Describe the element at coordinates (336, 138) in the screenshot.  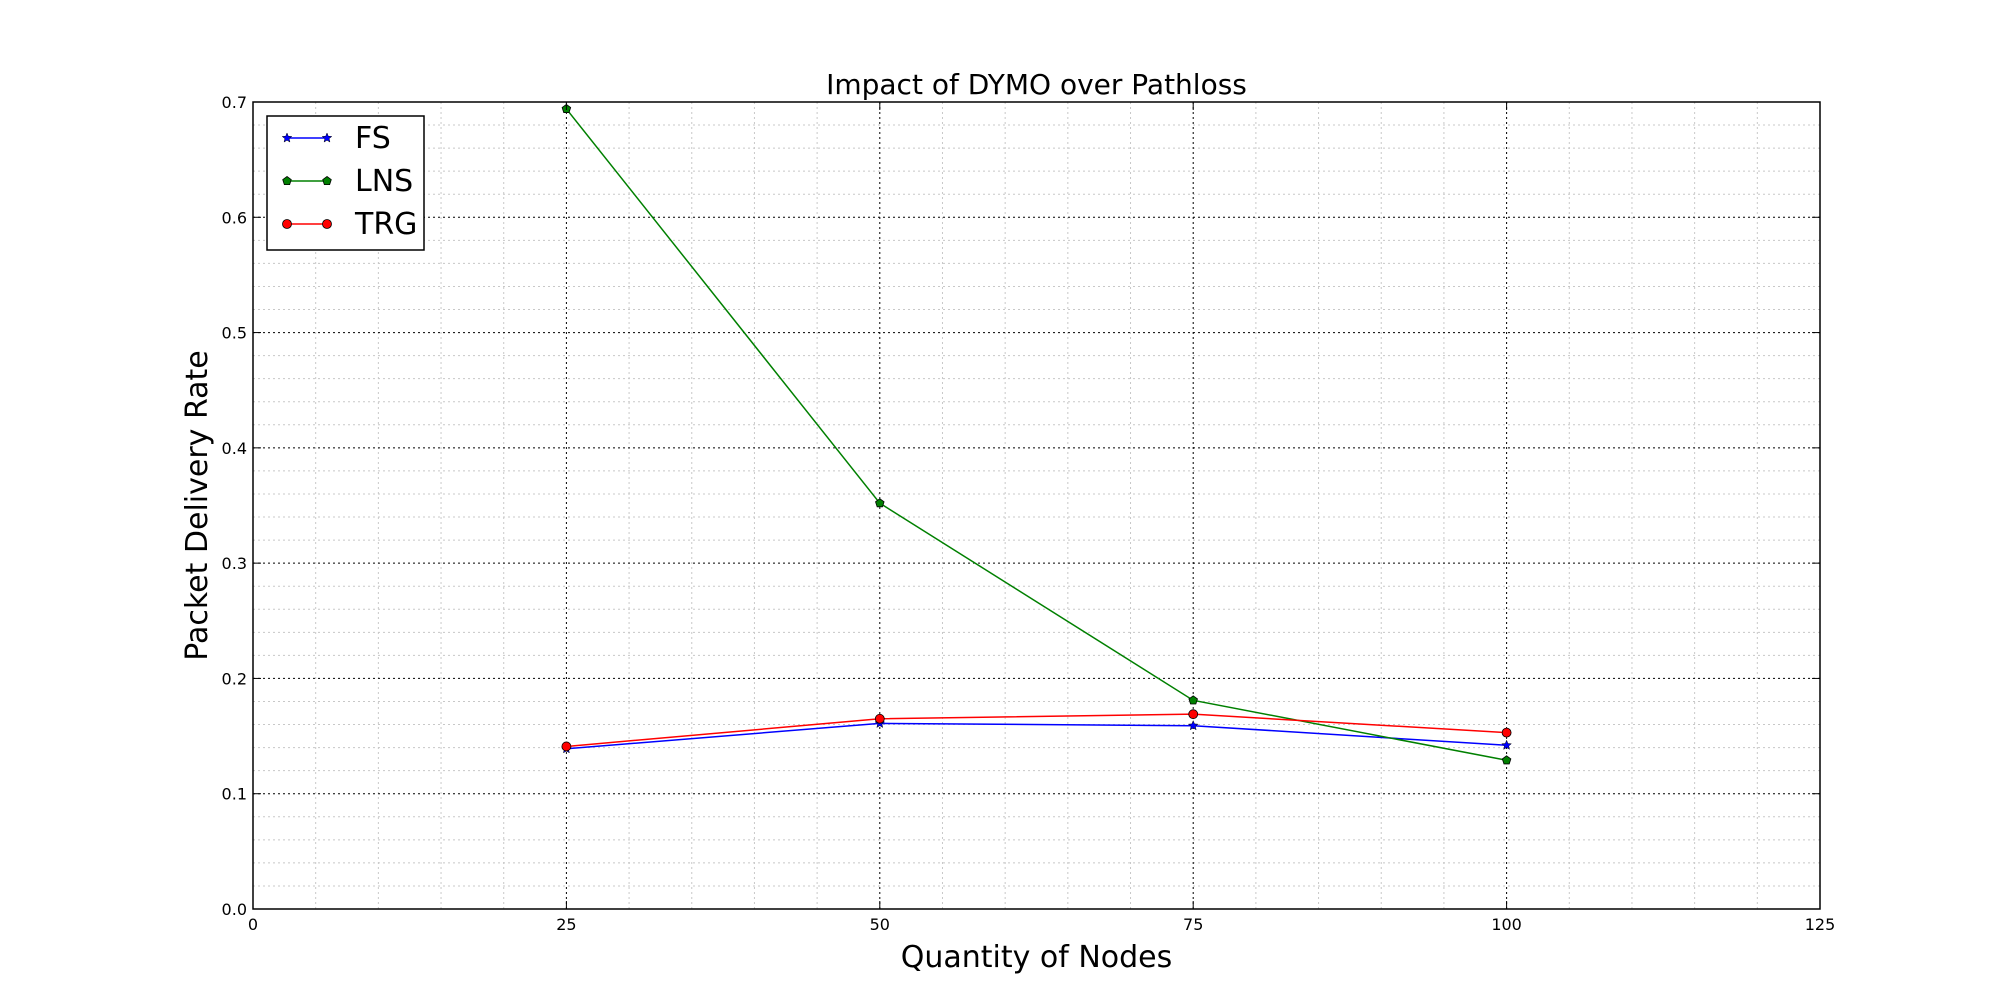
I see `legend-item-fs: FS` at that location.